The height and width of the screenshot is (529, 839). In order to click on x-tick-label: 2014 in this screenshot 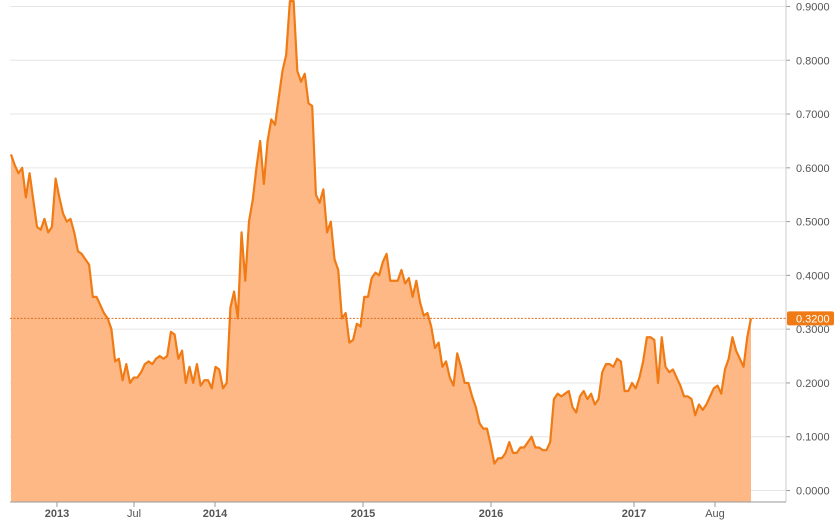, I will do `click(215, 514)`.